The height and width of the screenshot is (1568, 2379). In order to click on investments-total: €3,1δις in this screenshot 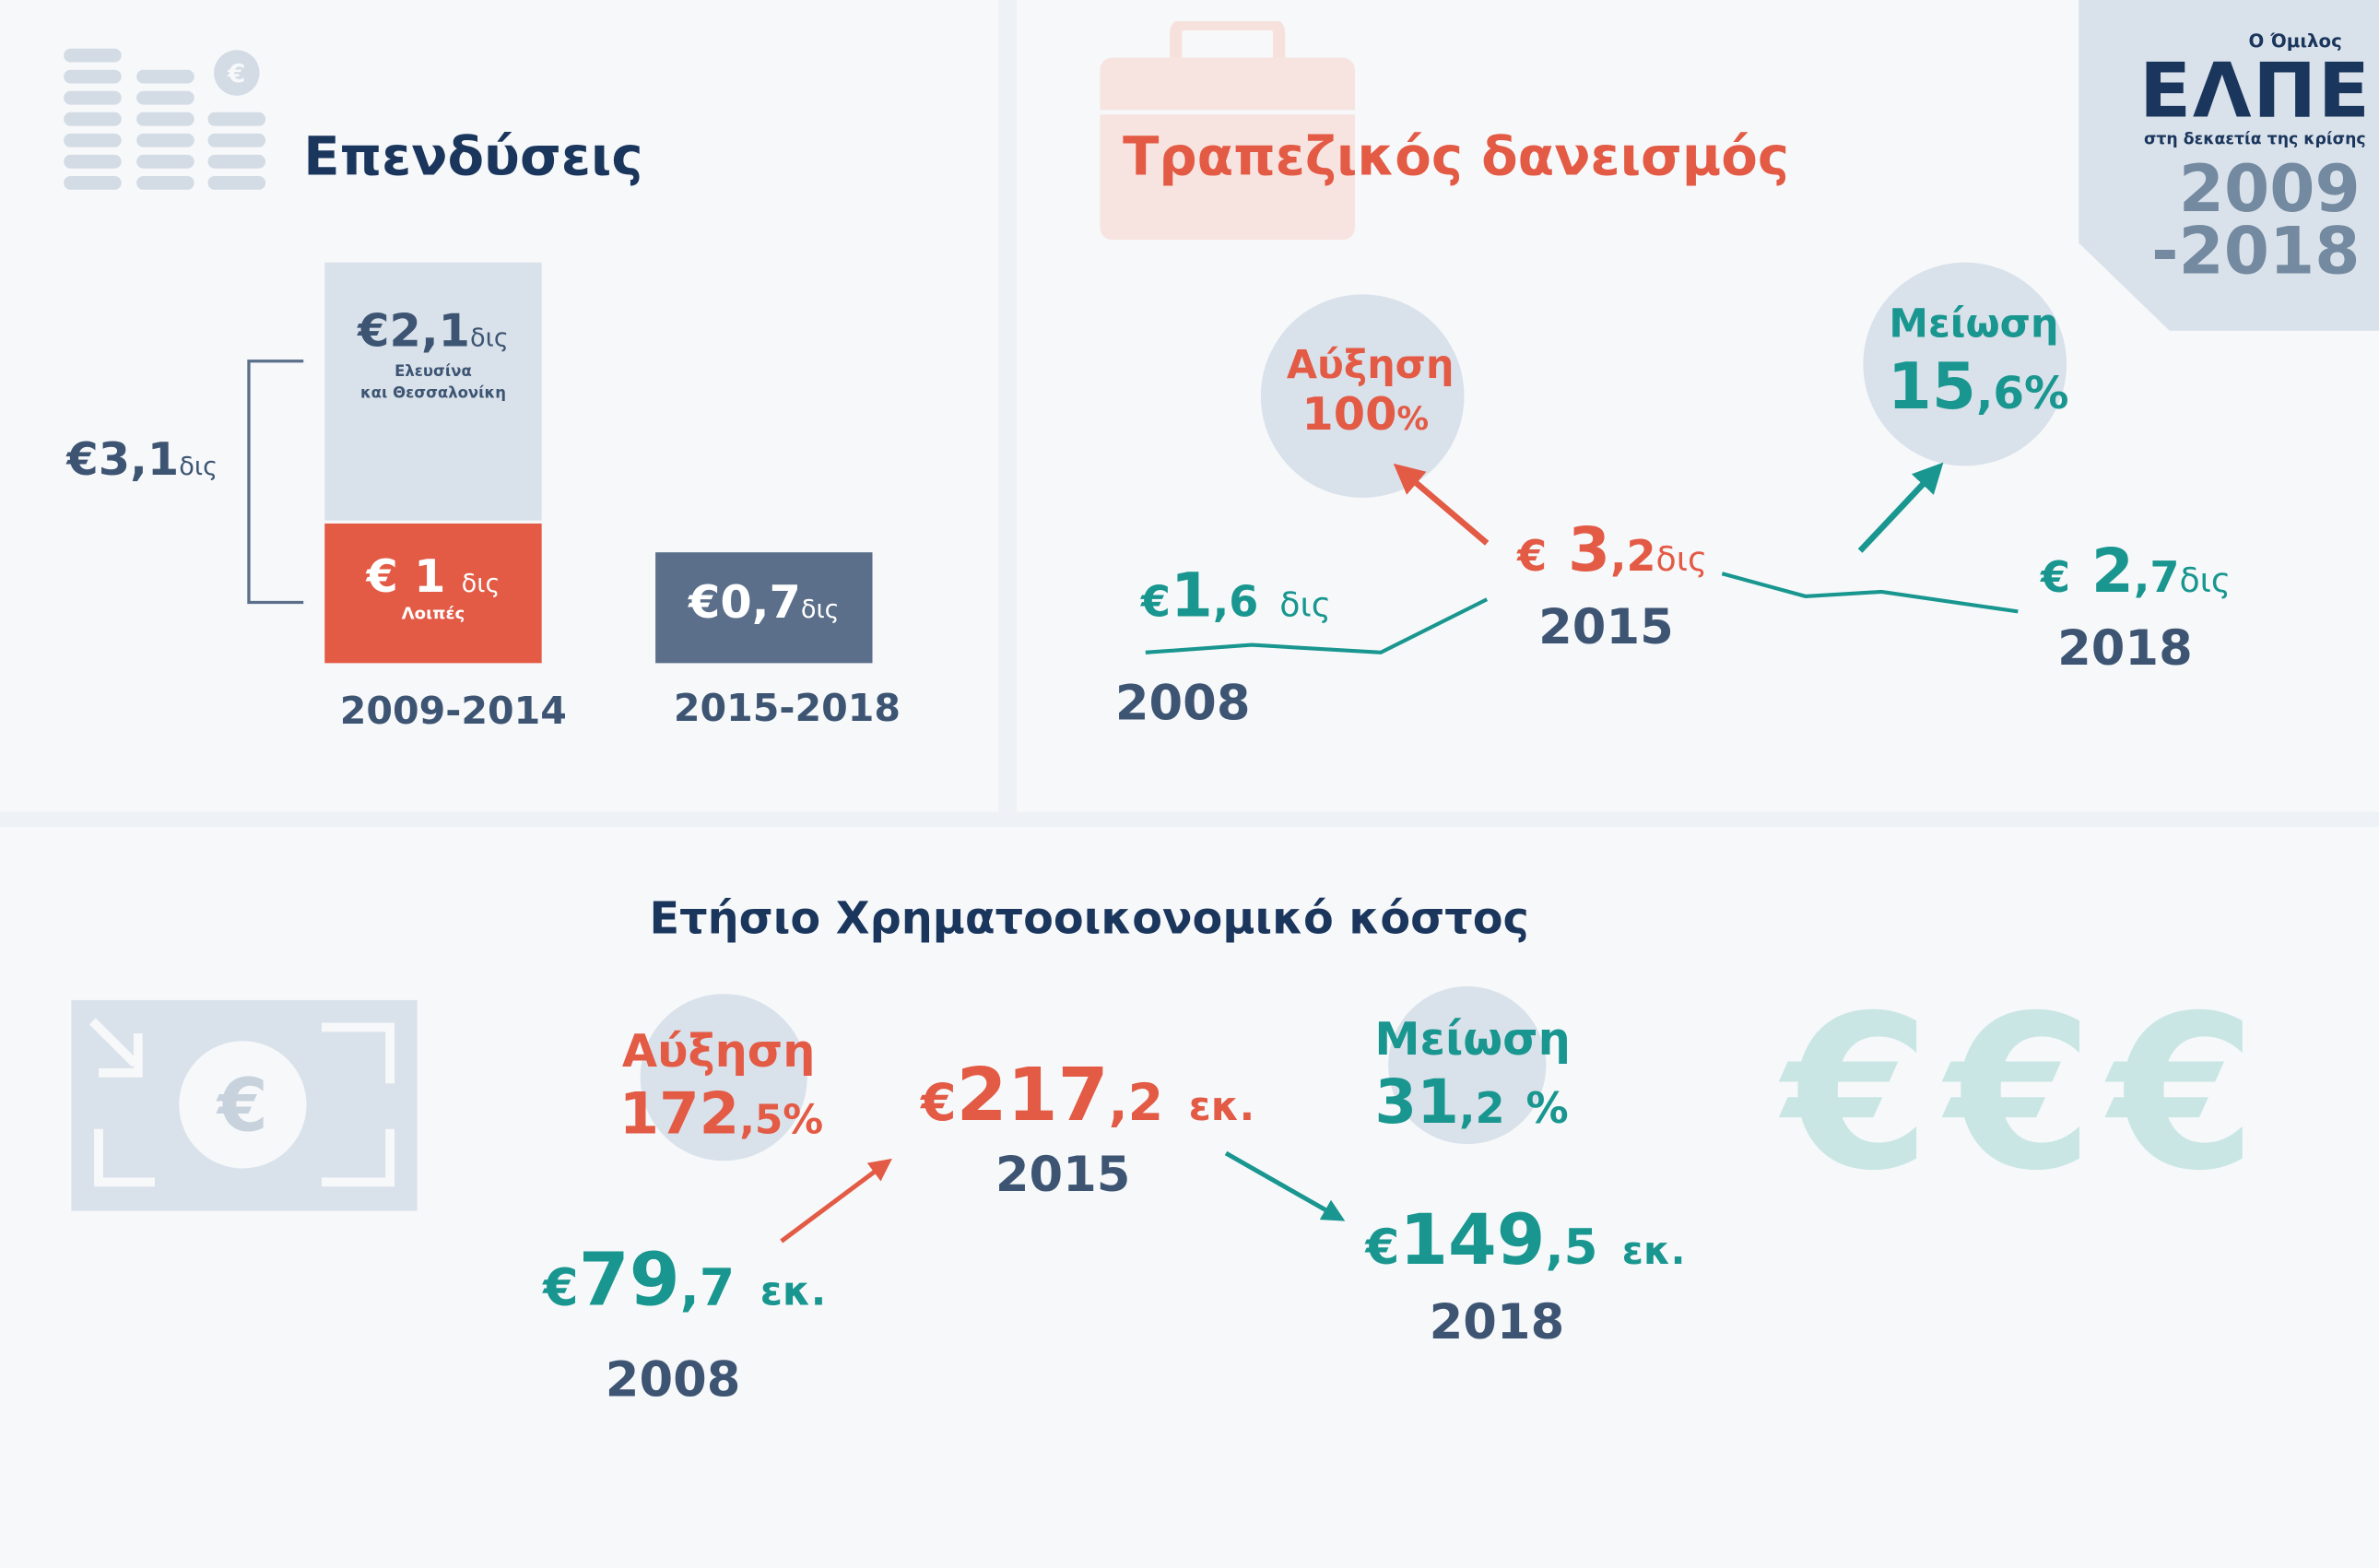, I will do `click(142, 461)`.